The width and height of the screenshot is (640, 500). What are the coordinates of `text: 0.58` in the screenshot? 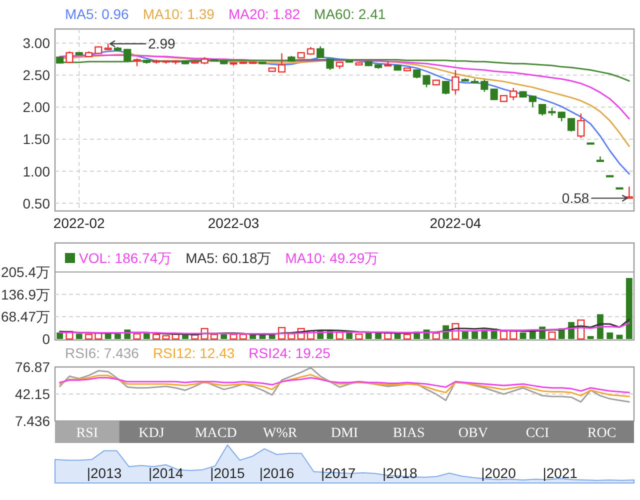 It's located at (576, 198).